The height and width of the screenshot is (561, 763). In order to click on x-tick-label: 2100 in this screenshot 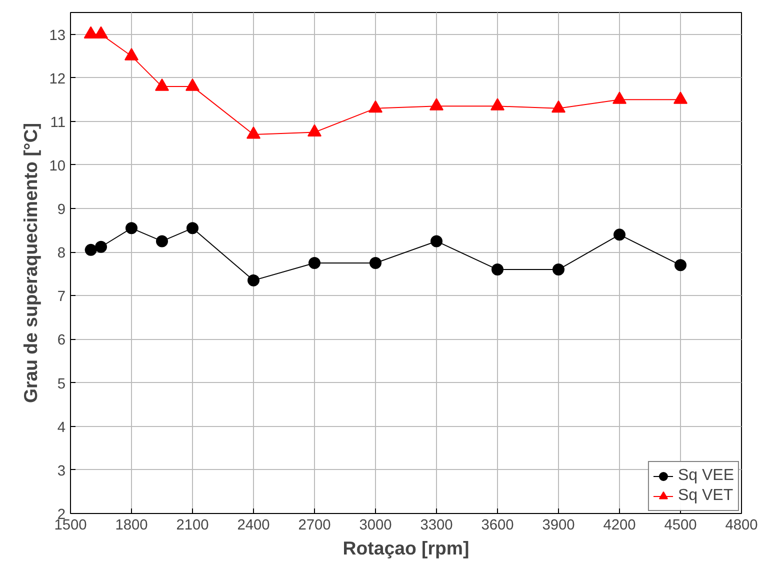, I will do `click(192, 526)`.